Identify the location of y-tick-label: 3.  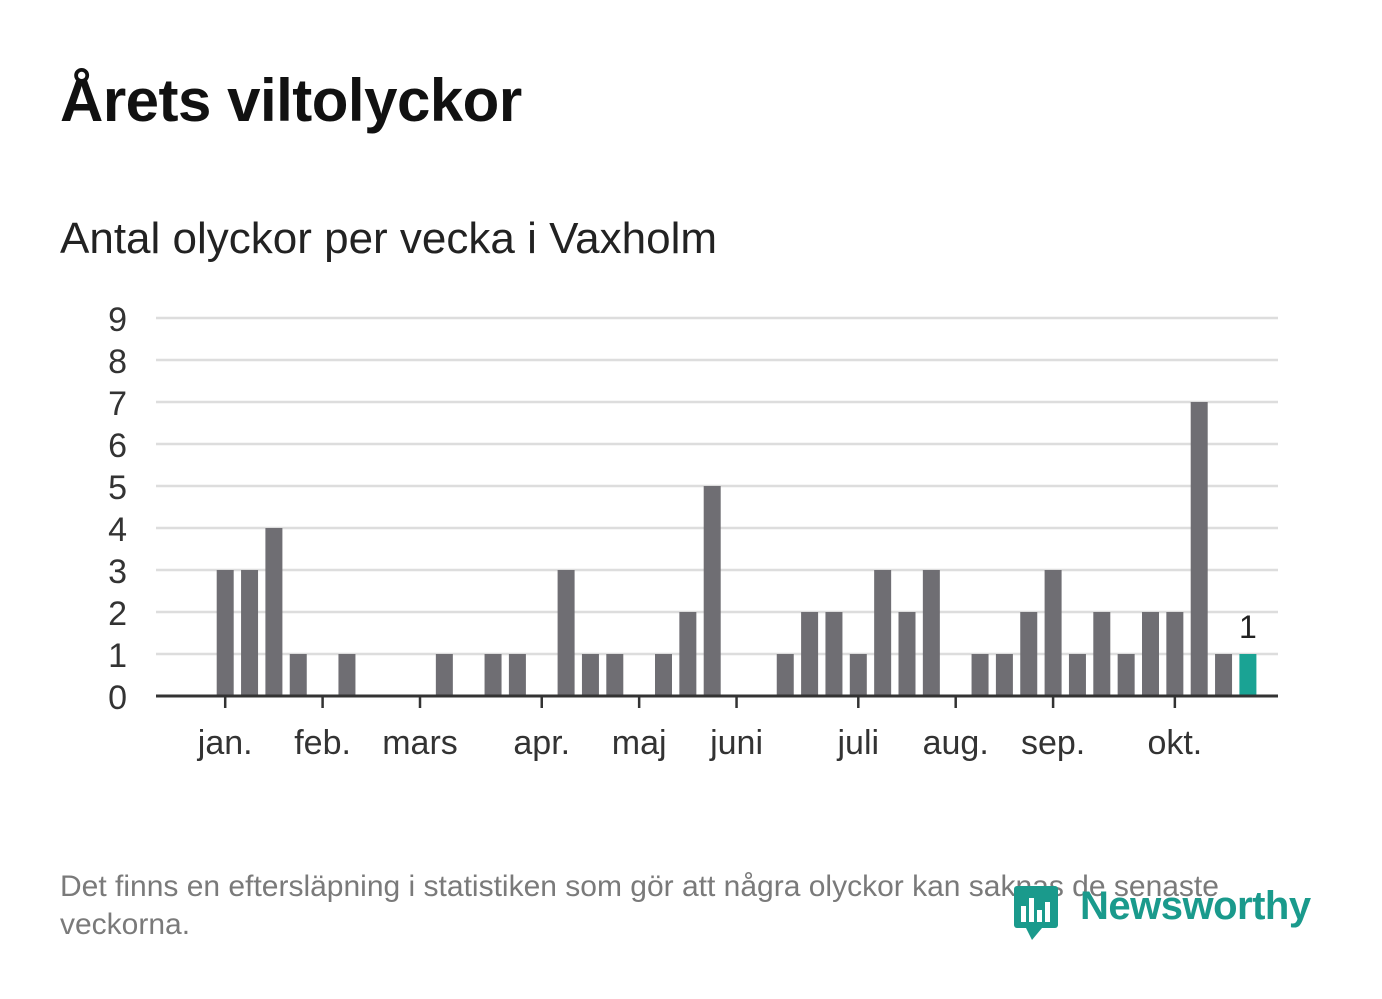
(117, 572).